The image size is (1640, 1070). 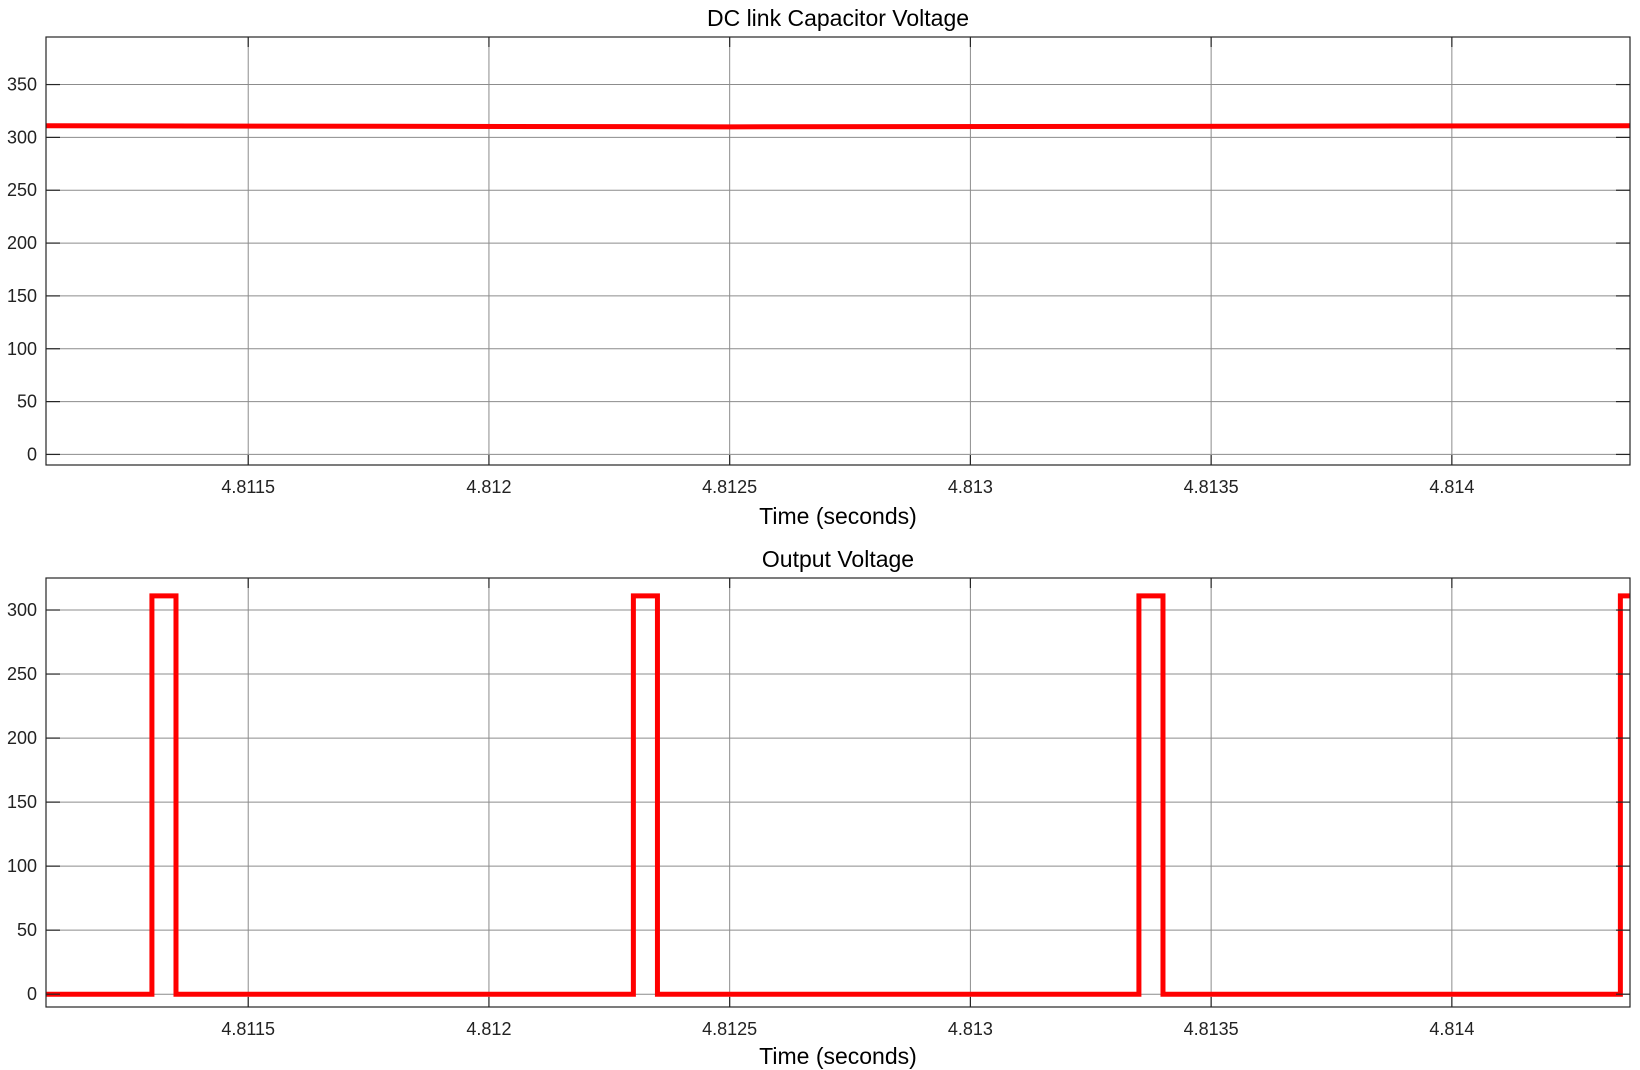 I want to click on series-line, so click(x=838, y=126).